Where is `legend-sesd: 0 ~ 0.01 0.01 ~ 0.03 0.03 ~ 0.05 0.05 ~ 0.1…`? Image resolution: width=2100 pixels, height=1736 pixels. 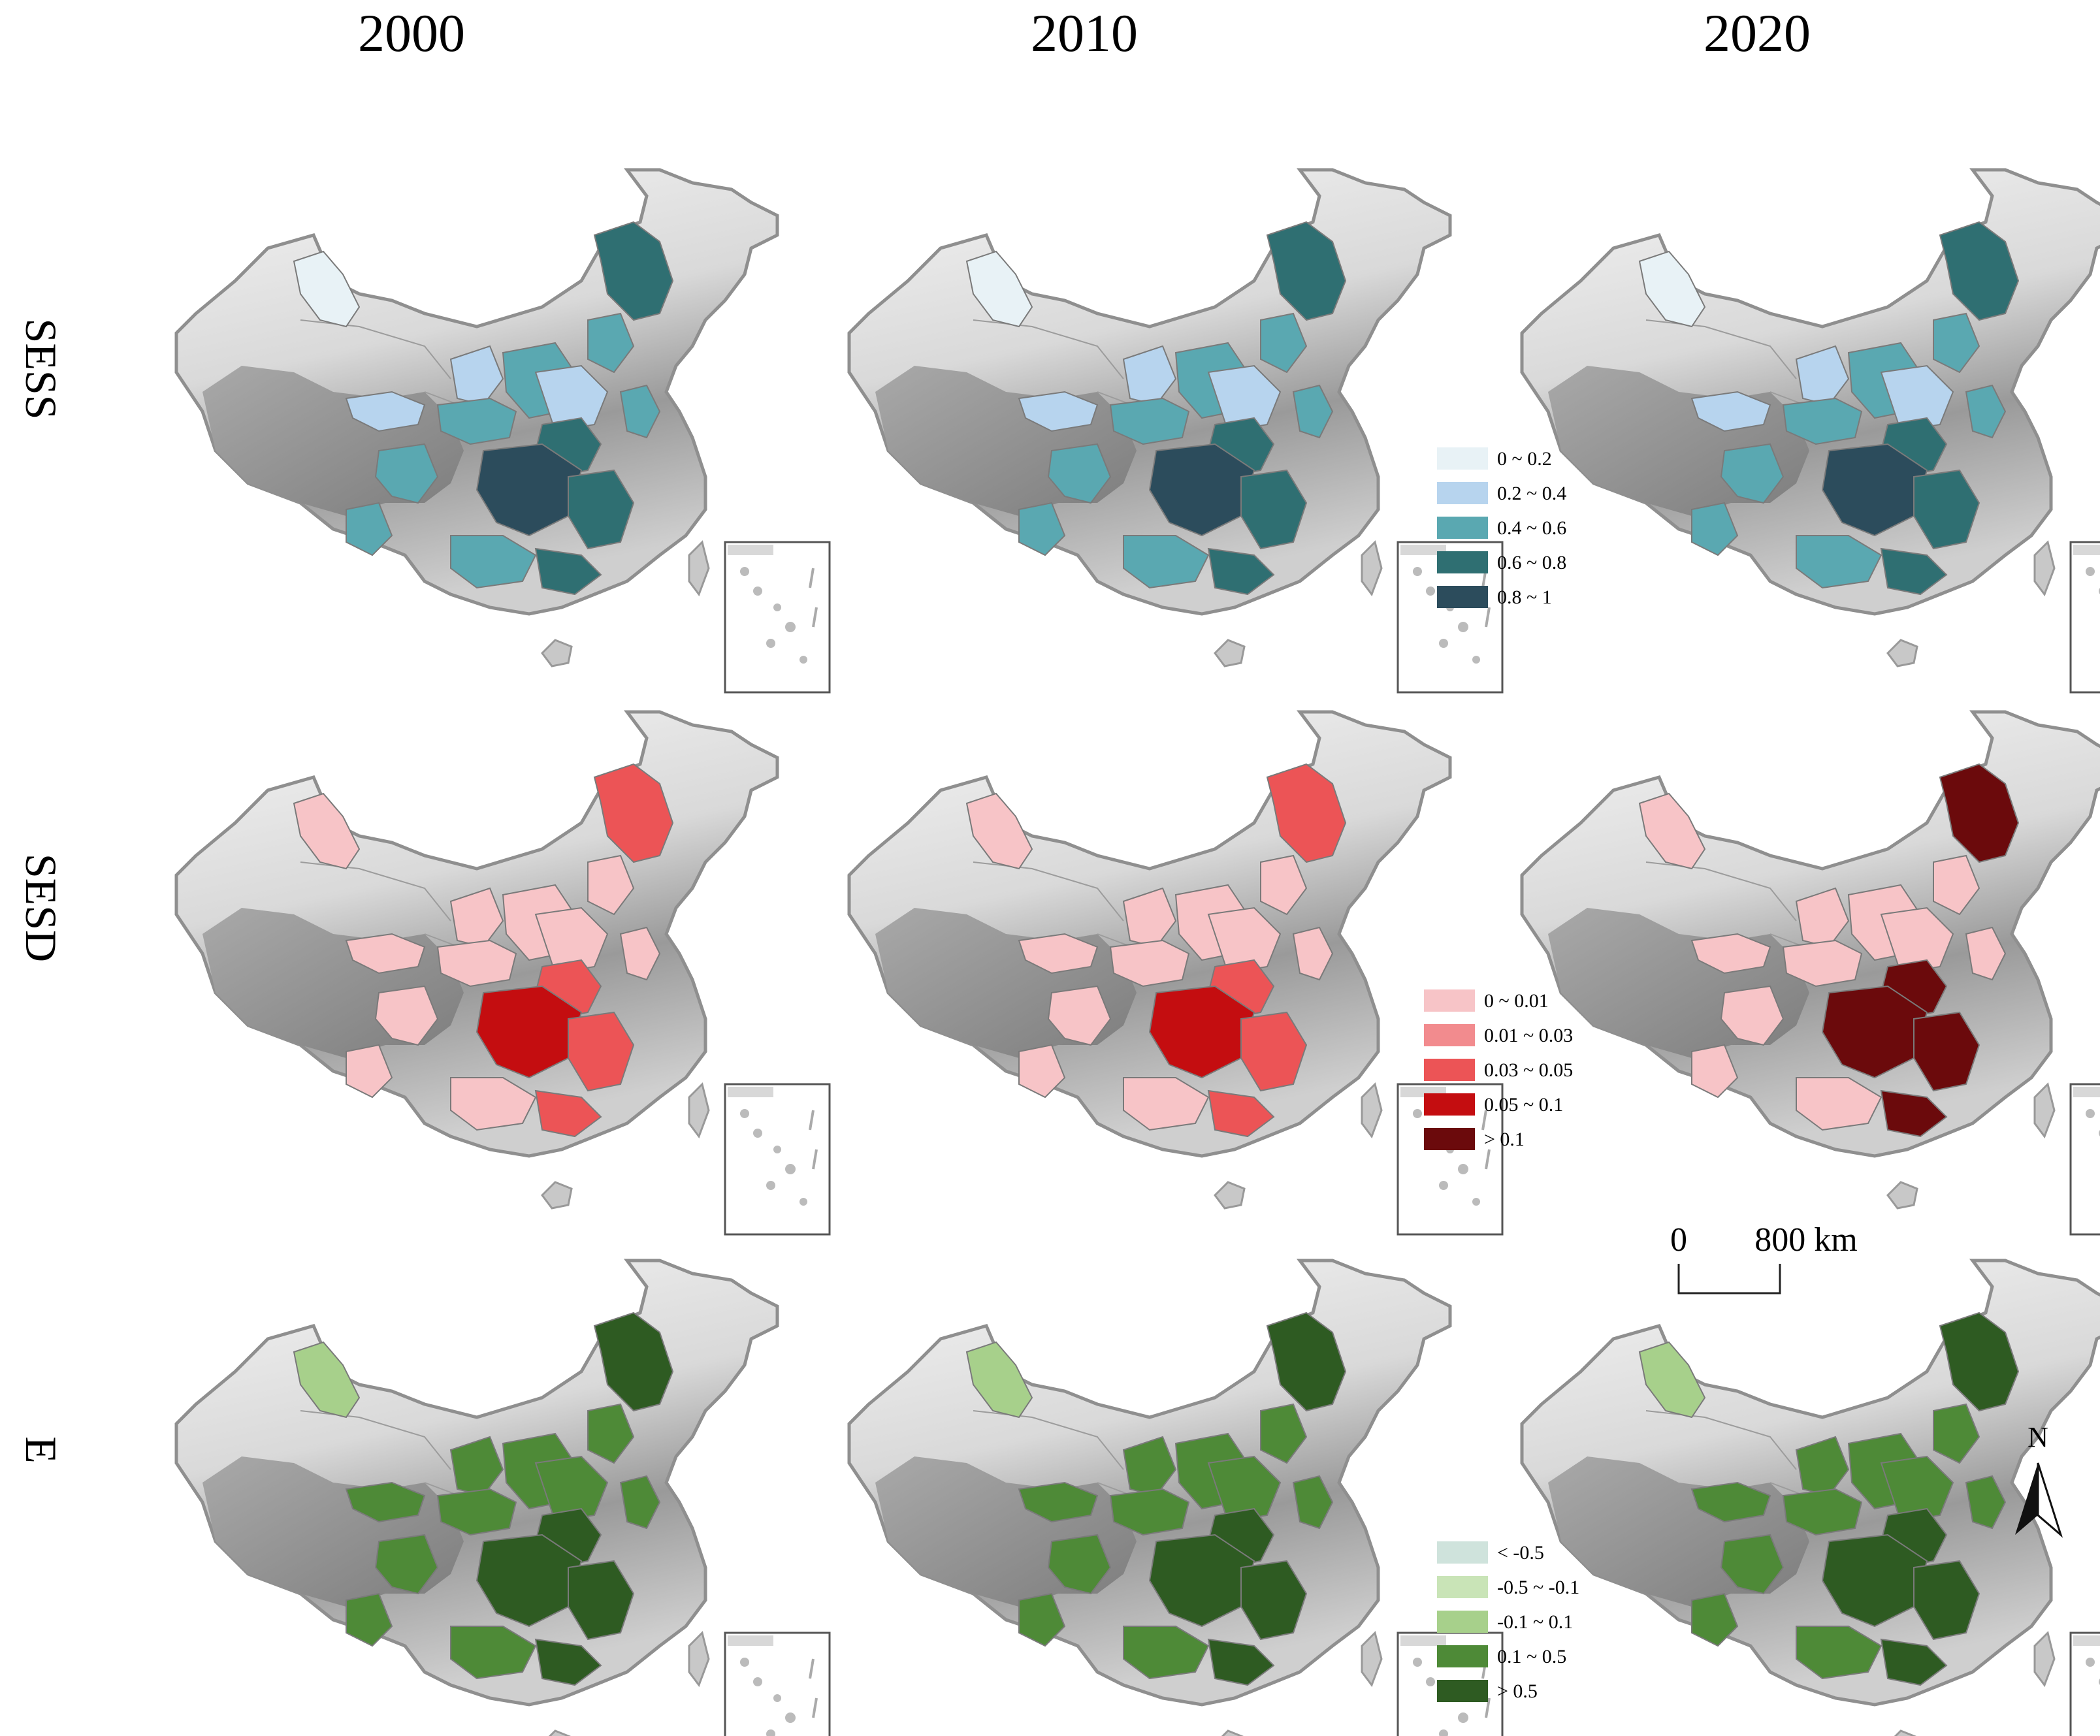 legend-sesd: 0 ~ 0.01 0.01 ~ 0.03 0.03 ~ 0.05 0.05 ~ 0.1… is located at coordinates (1498, 1069).